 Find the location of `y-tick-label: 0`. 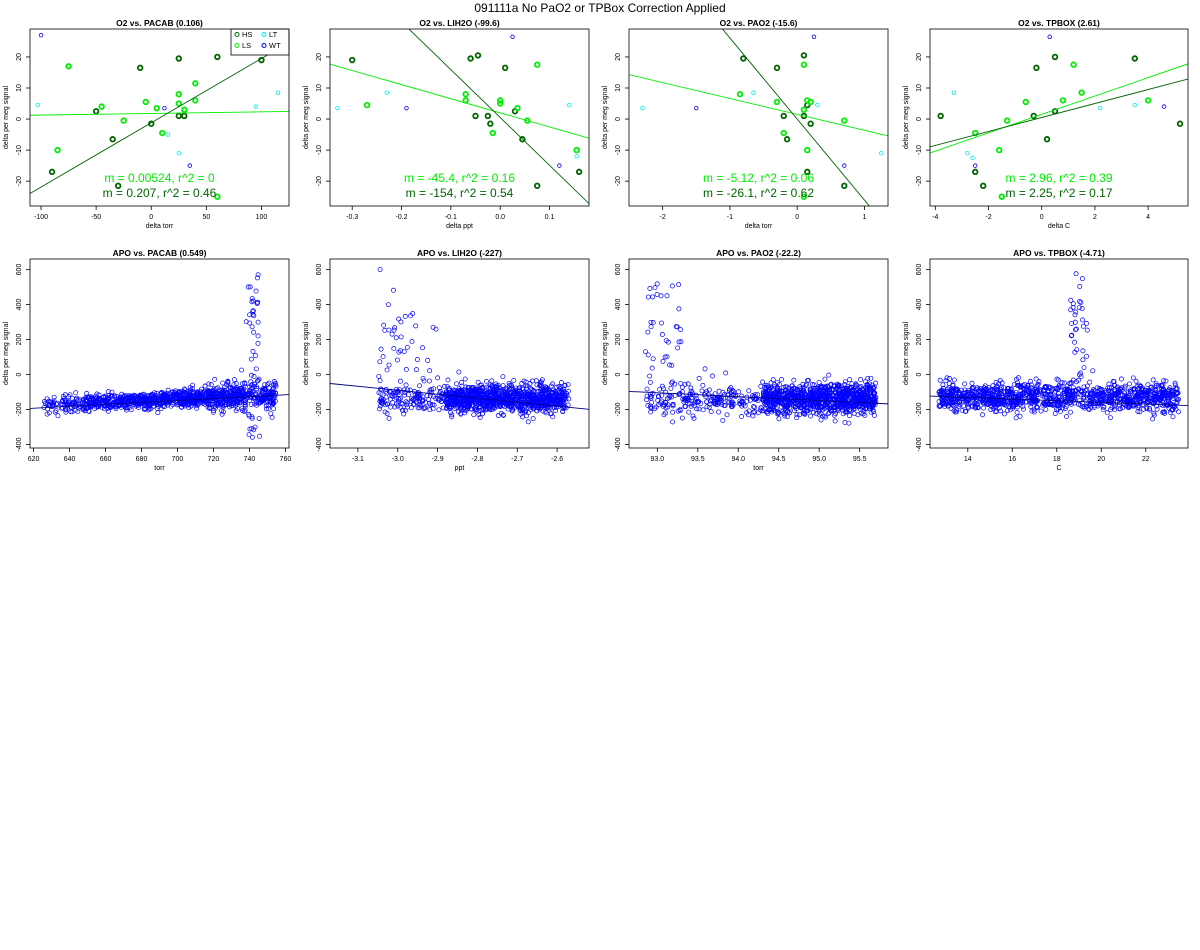

y-tick-label: 0 is located at coordinates (618, 374).